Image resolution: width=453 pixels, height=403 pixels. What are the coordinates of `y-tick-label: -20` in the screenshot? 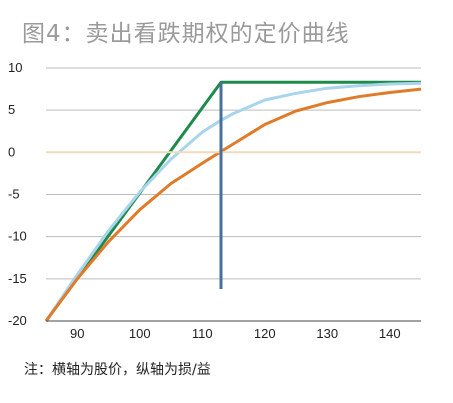 It's located at (17, 320).